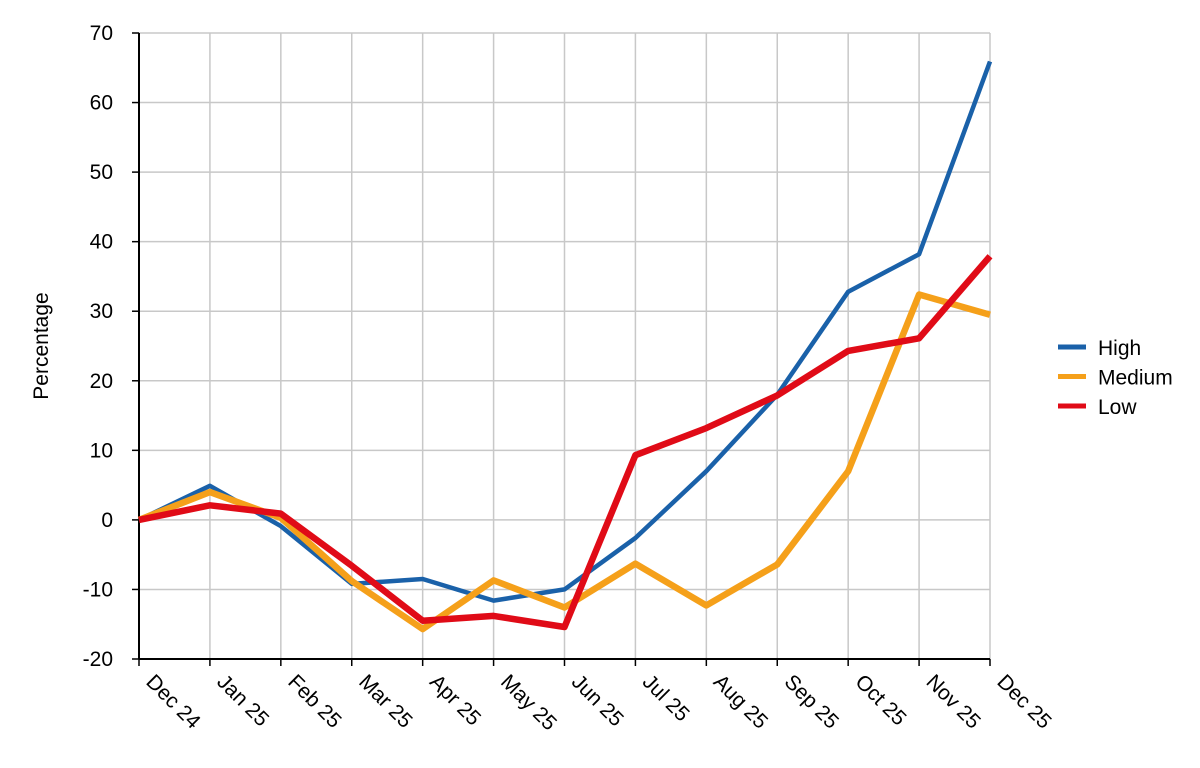  What do you see at coordinates (107, 520) in the screenshot?
I see `y-tick-label: 0` at bounding box center [107, 520].